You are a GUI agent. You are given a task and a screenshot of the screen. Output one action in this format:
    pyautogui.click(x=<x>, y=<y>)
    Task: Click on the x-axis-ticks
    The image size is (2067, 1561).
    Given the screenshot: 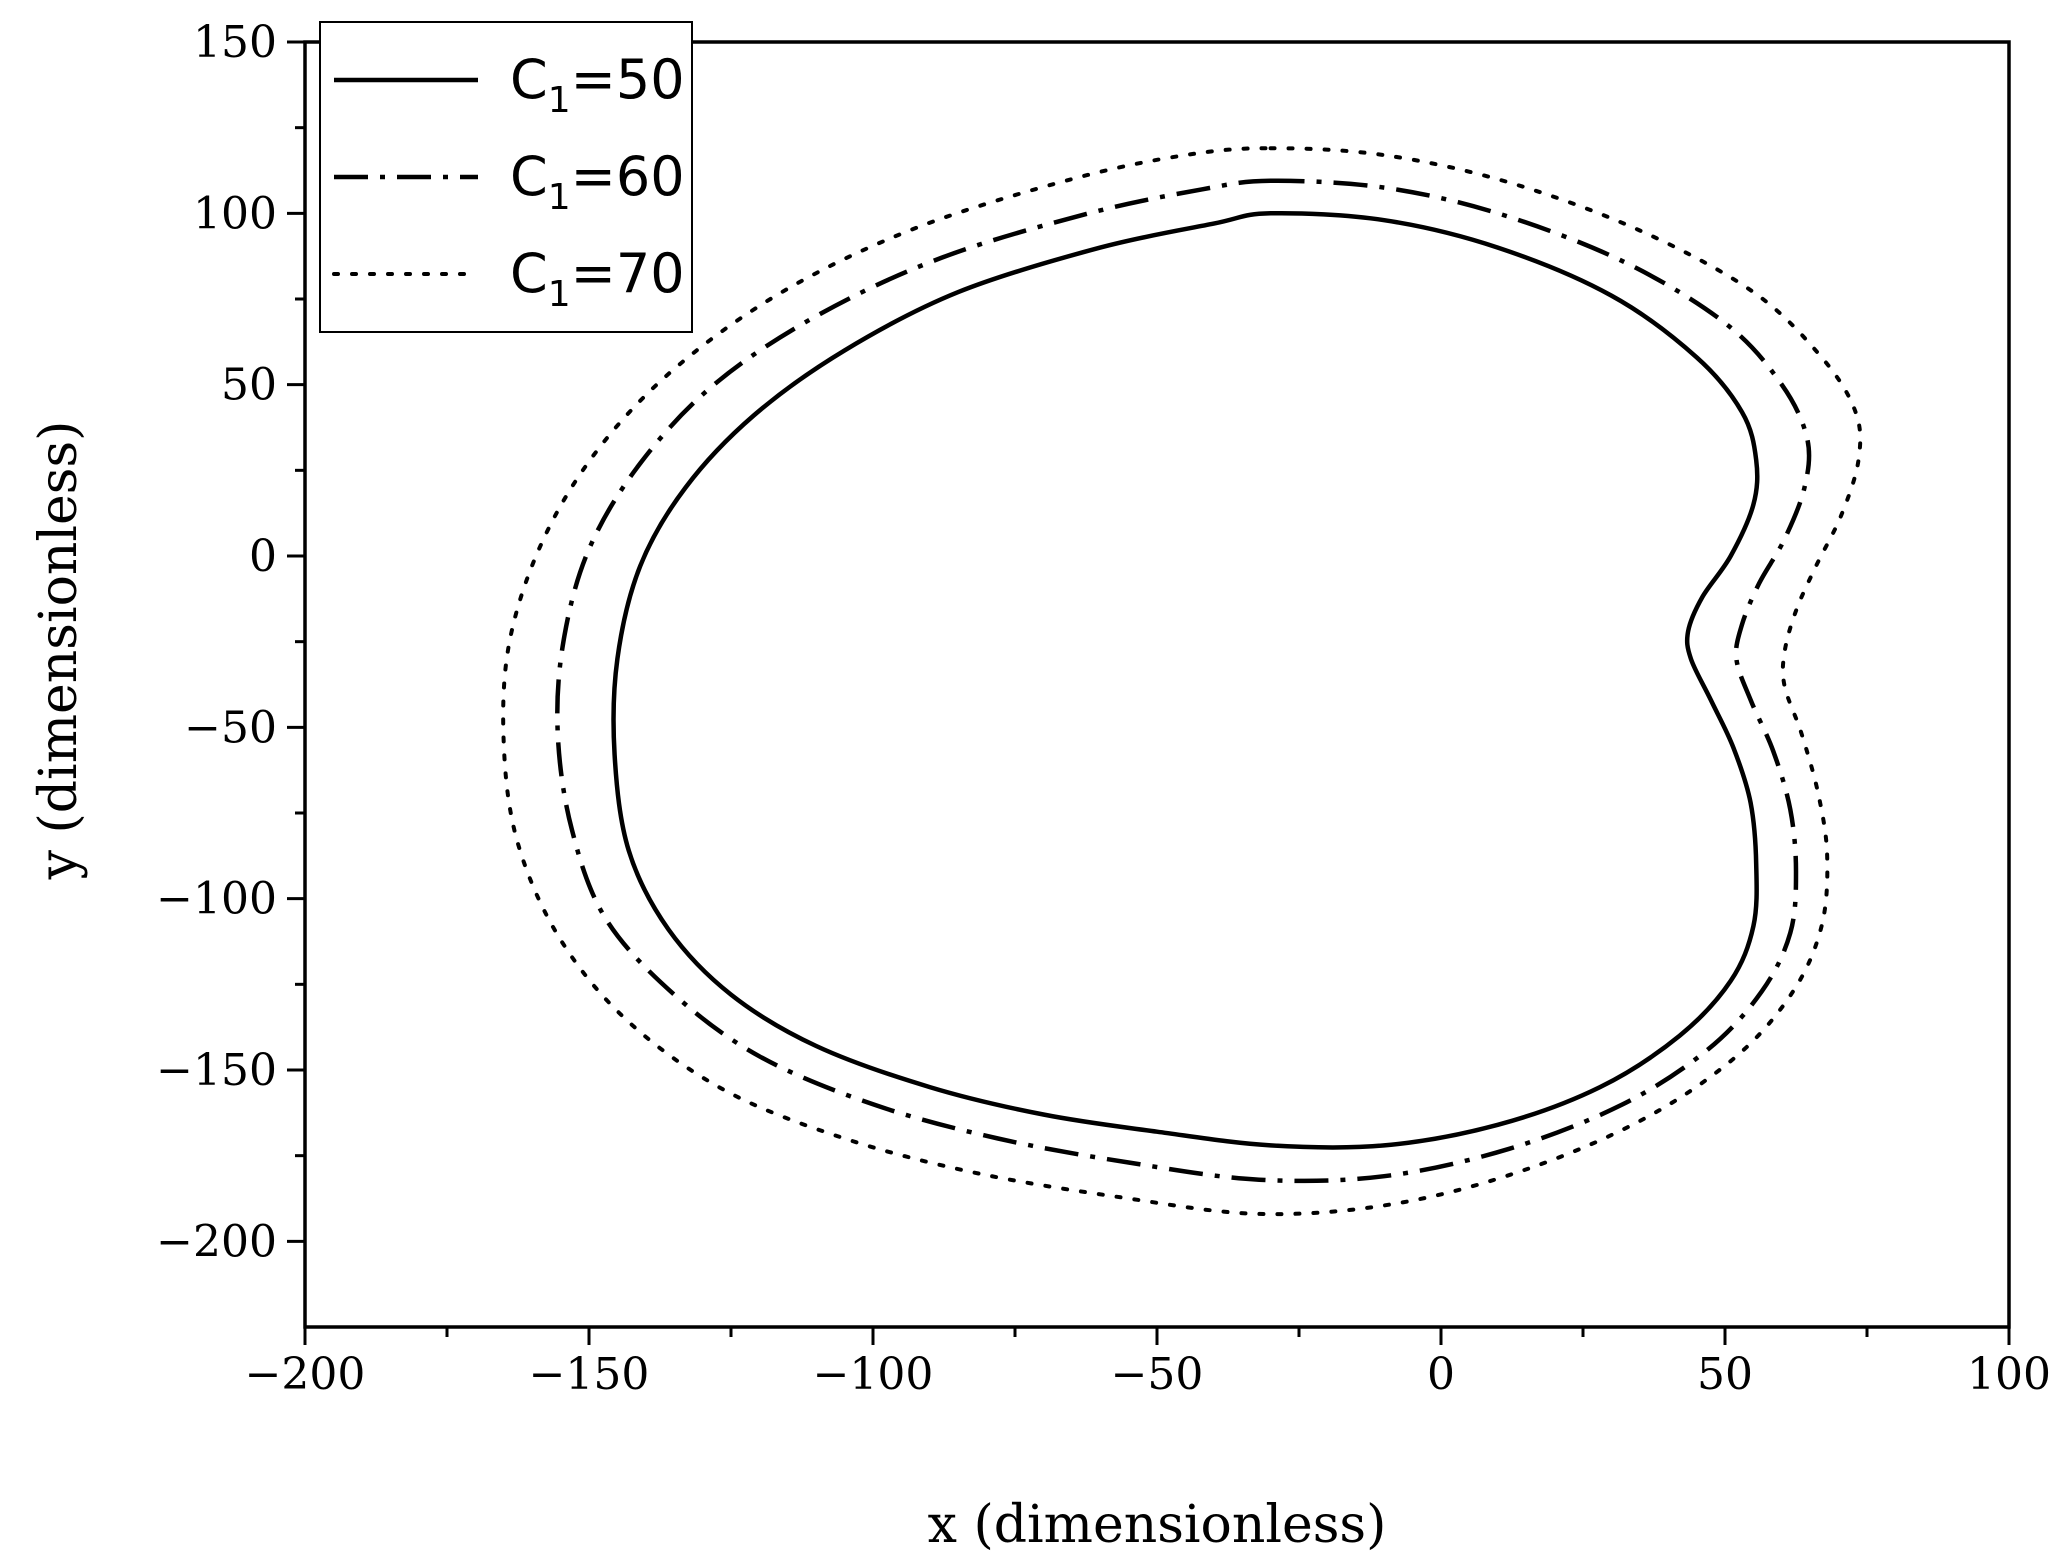 What is the action you would take?
    pyautogui.click(x=1157, y=1336)
    